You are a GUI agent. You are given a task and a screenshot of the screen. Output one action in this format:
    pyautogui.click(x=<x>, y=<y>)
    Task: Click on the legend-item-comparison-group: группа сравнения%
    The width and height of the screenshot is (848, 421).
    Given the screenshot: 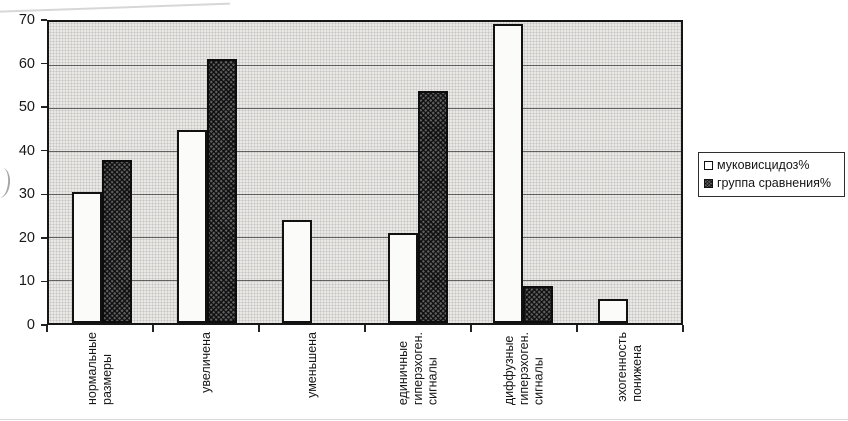 What is the action you would take?
    pyautogui.click(x=772, y=183)
    